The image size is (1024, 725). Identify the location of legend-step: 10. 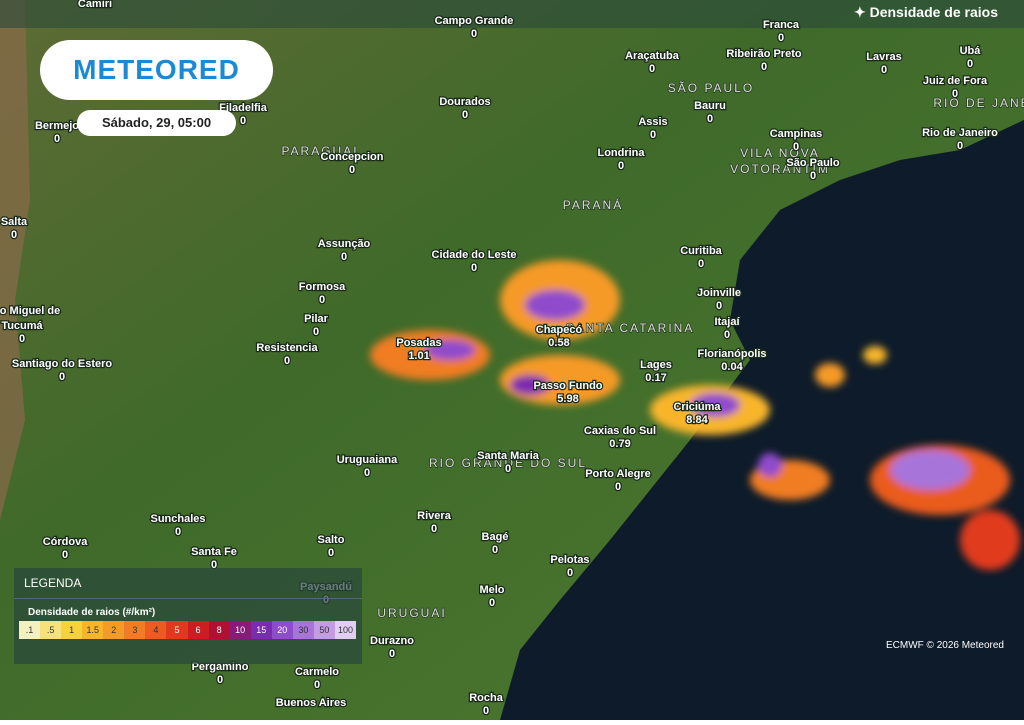
(240, 630).